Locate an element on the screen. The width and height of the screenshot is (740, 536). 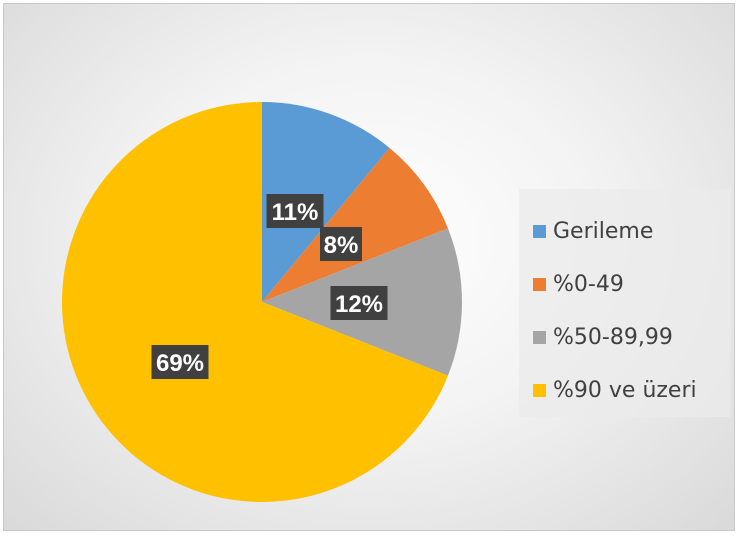
data-label-text: 11% is located at coordinates (295, 212).